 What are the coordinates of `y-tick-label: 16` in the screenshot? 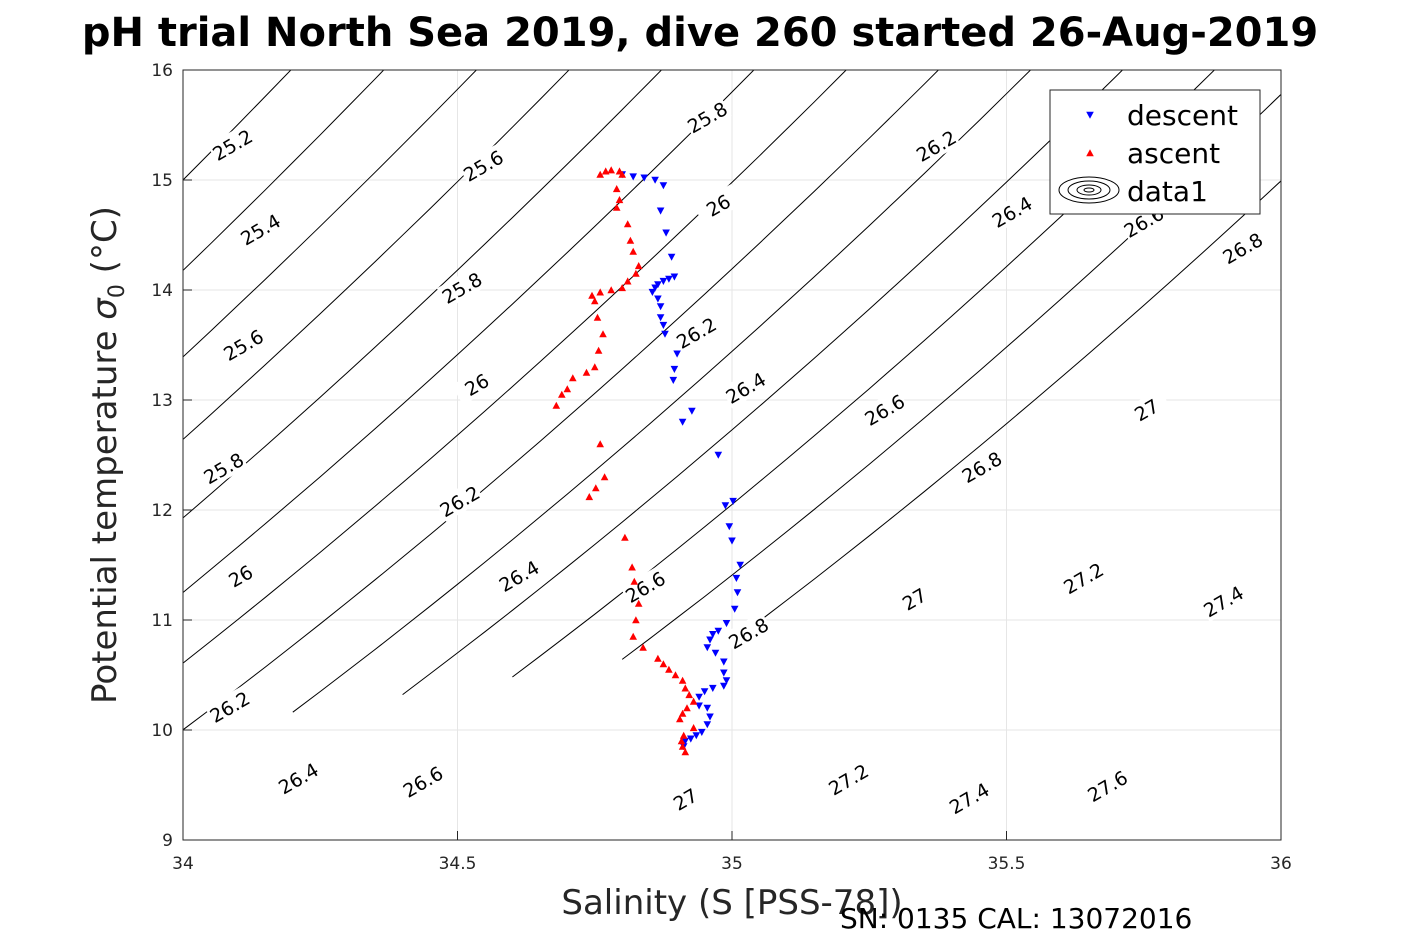 It's located at (162, 71).